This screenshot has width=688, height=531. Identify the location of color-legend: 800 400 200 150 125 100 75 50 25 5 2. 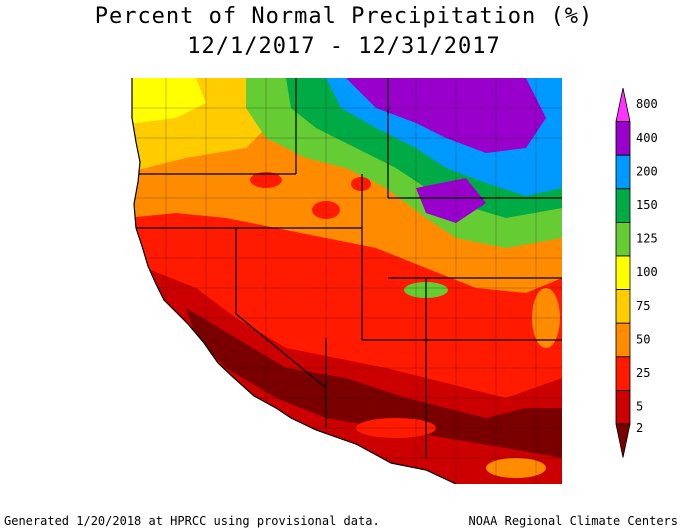
(636, 273).